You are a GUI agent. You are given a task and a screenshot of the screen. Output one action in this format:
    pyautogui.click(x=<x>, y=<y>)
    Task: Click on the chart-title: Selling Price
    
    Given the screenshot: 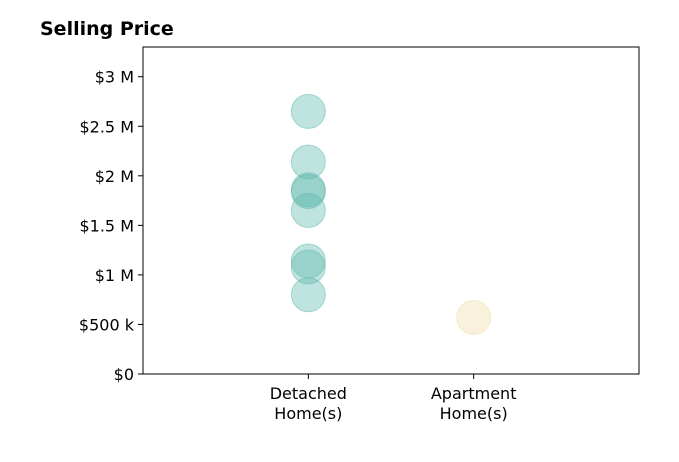 What is the action you would take?
    pyautogui.click(x=107, y=29)
    